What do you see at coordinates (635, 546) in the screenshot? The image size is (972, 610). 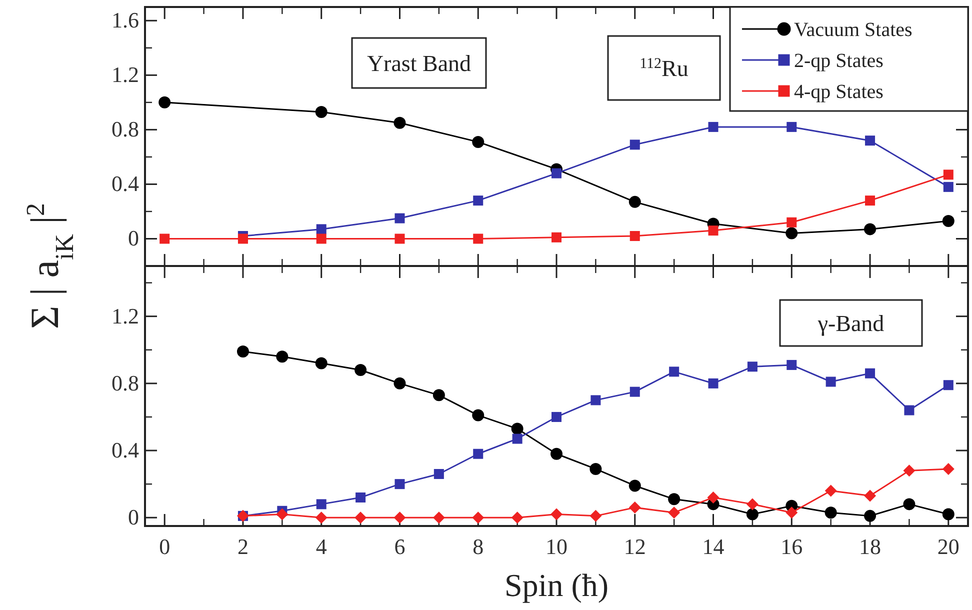 I see `x-tick-label: 12` at bounding box center [635, 546].